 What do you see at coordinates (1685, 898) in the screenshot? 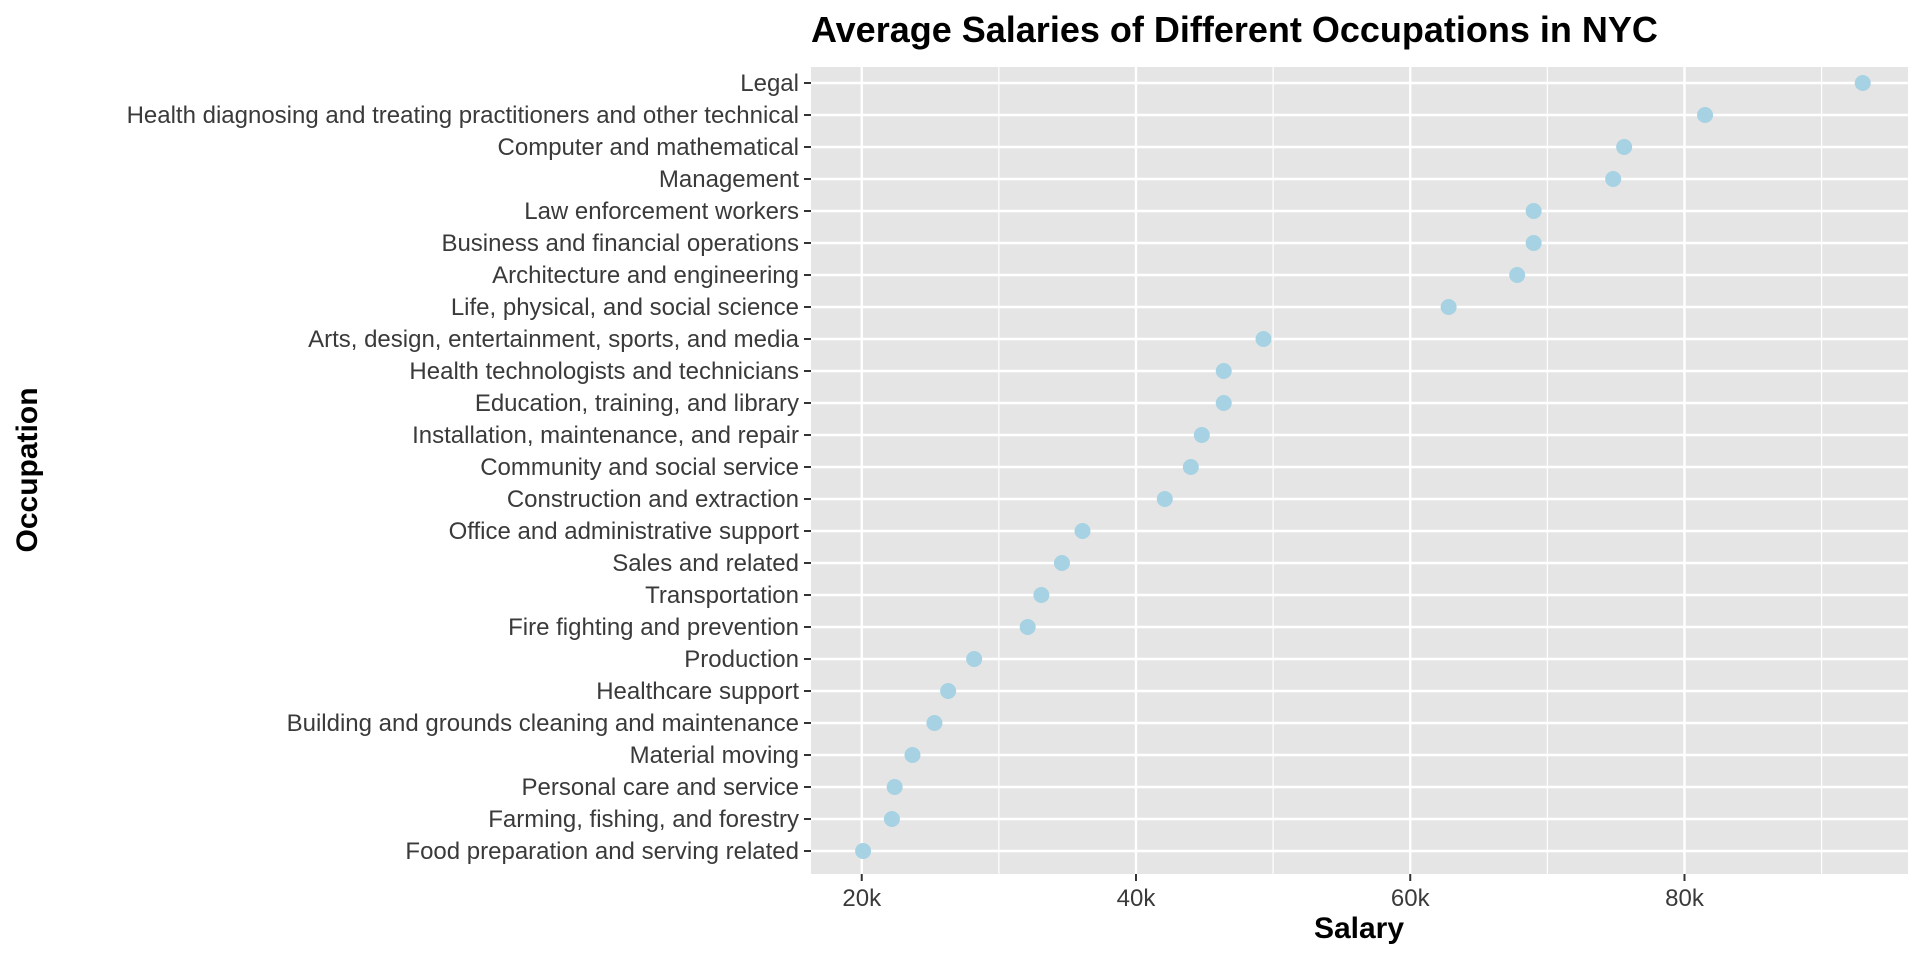
I see `x-tick-label: 80k` at bounding box center [1685, 898].